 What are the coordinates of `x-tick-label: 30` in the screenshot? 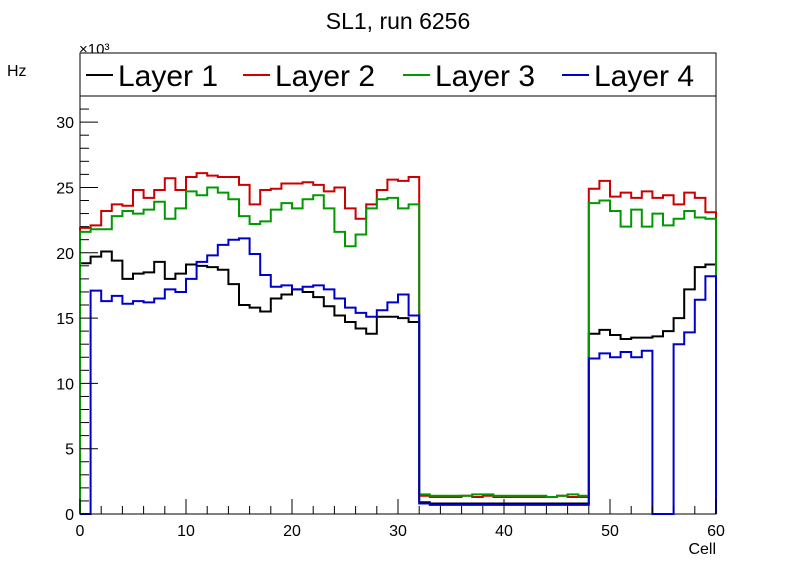 It's located at (398, 531).